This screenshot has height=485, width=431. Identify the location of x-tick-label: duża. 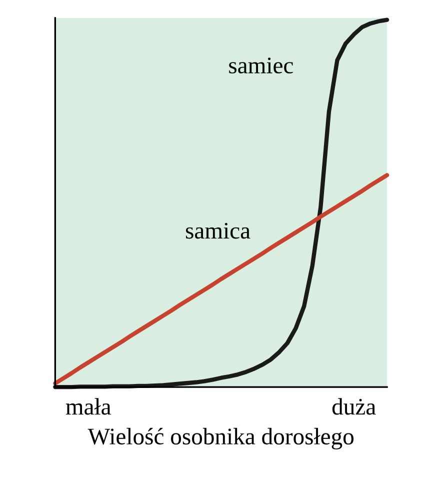
(354, 406).